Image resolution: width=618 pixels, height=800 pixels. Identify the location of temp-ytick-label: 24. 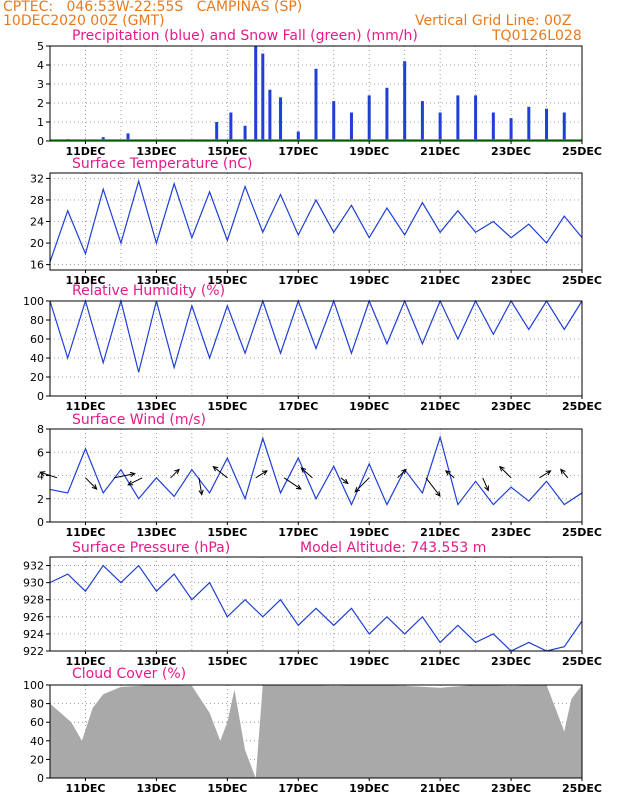
(37, 222).